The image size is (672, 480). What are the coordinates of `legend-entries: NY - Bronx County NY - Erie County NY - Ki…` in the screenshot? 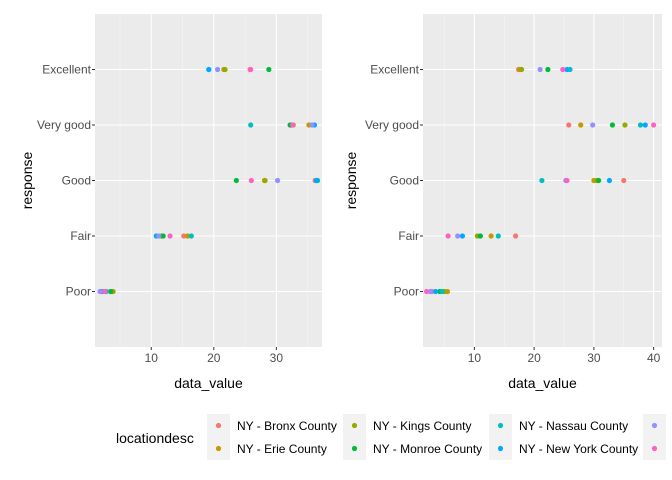 It's located at (436, 437).